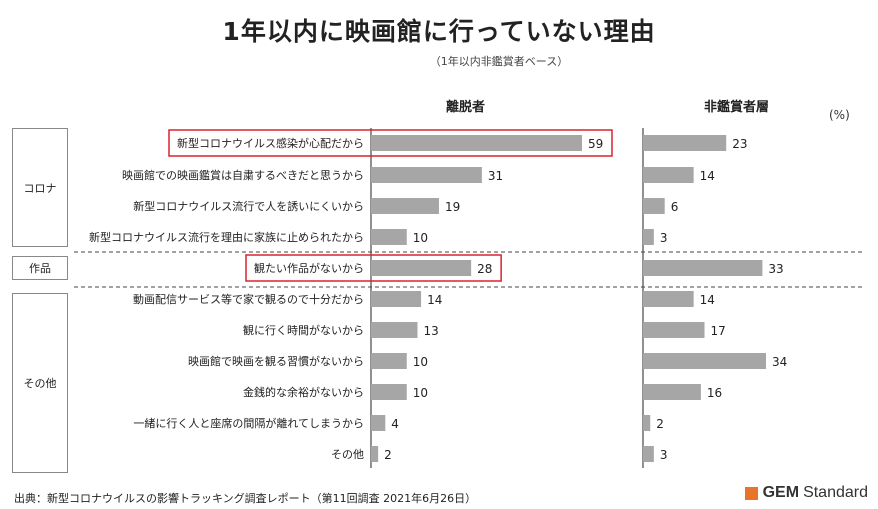  Describe the element at coordinates (781, 492) in the screenshot. I see `logo-brand: GEM` at that location.